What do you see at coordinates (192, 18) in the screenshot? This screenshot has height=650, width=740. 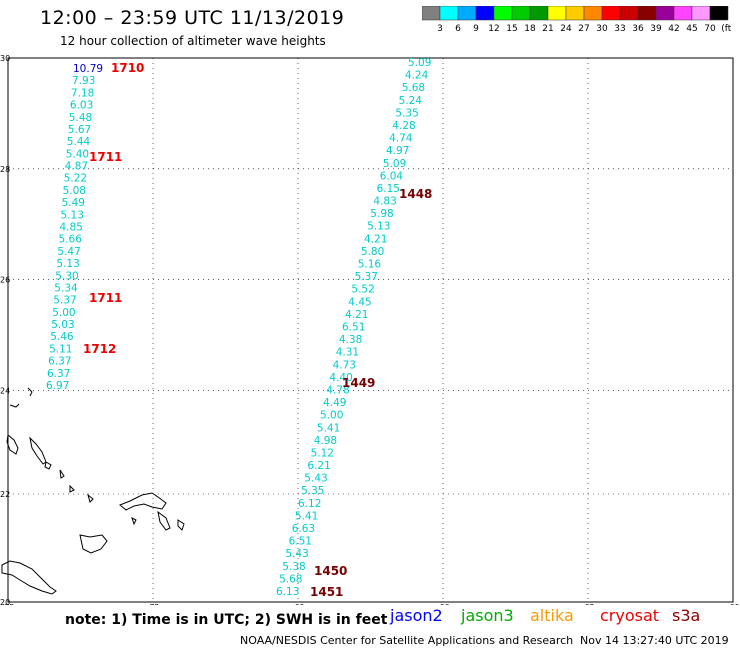 I see `map-title: 12:00 – 23:59 UTC 11/13/2019` at bounding box center [192, 18].